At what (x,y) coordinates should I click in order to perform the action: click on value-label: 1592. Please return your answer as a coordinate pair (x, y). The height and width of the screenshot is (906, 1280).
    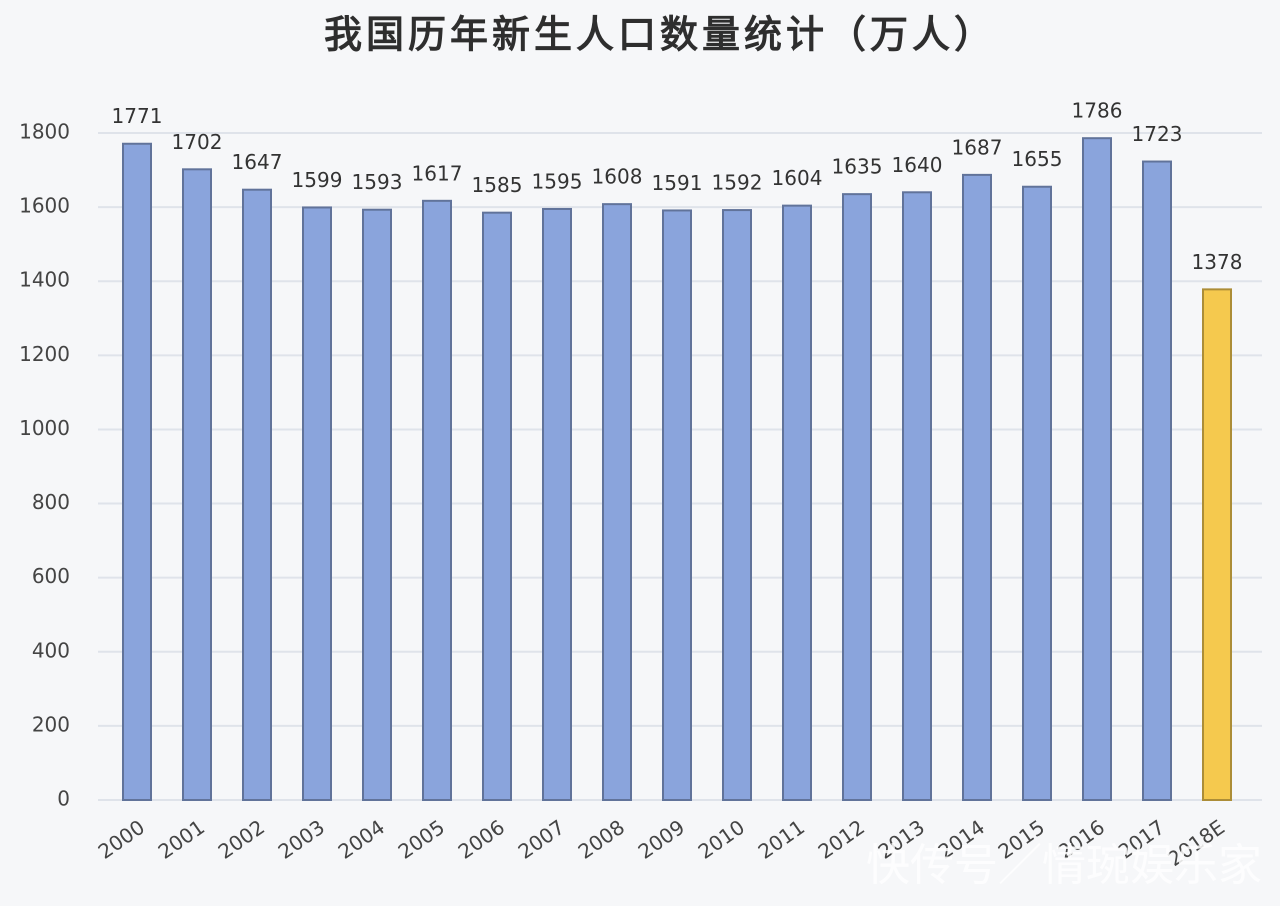
    Looking at the image, I should click on (737, 183).